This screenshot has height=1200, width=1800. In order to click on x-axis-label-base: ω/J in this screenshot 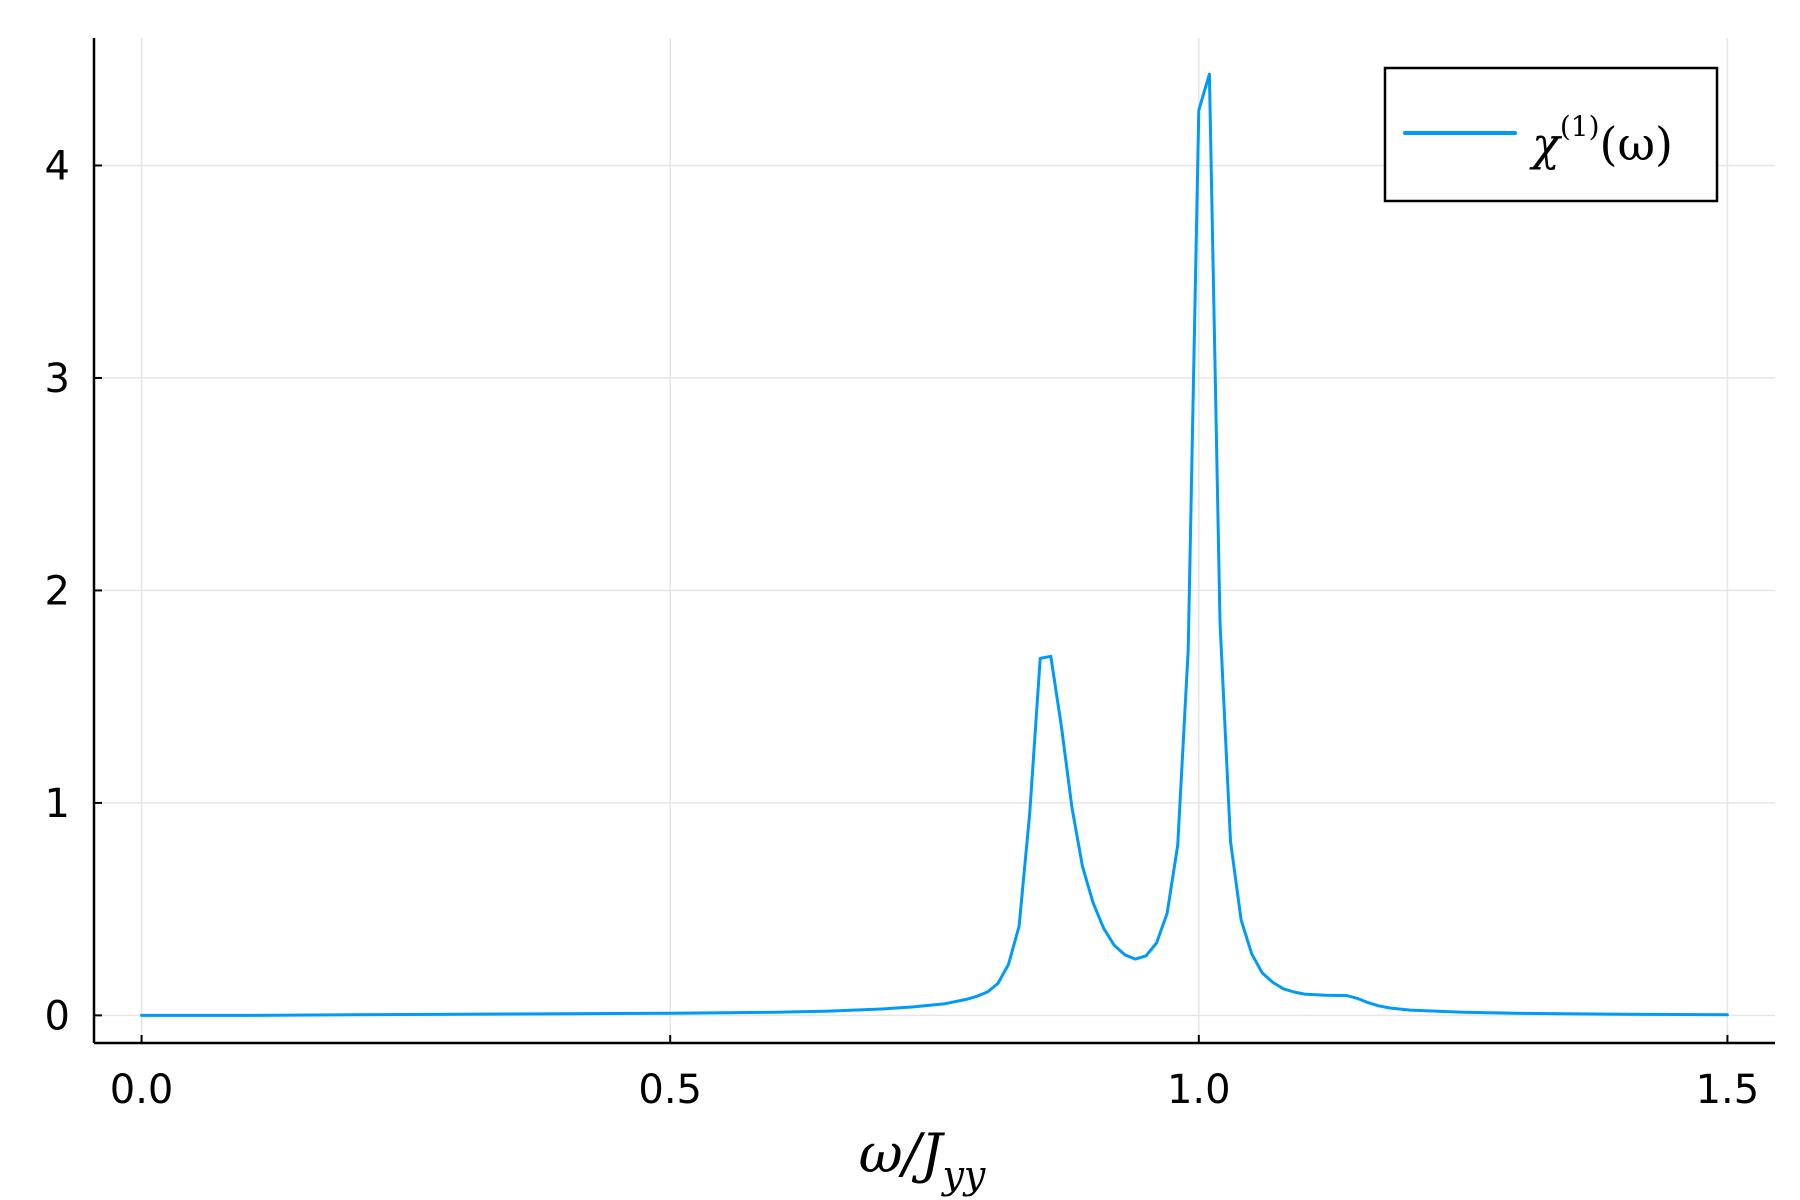, I will do `click(902, 1153)`.